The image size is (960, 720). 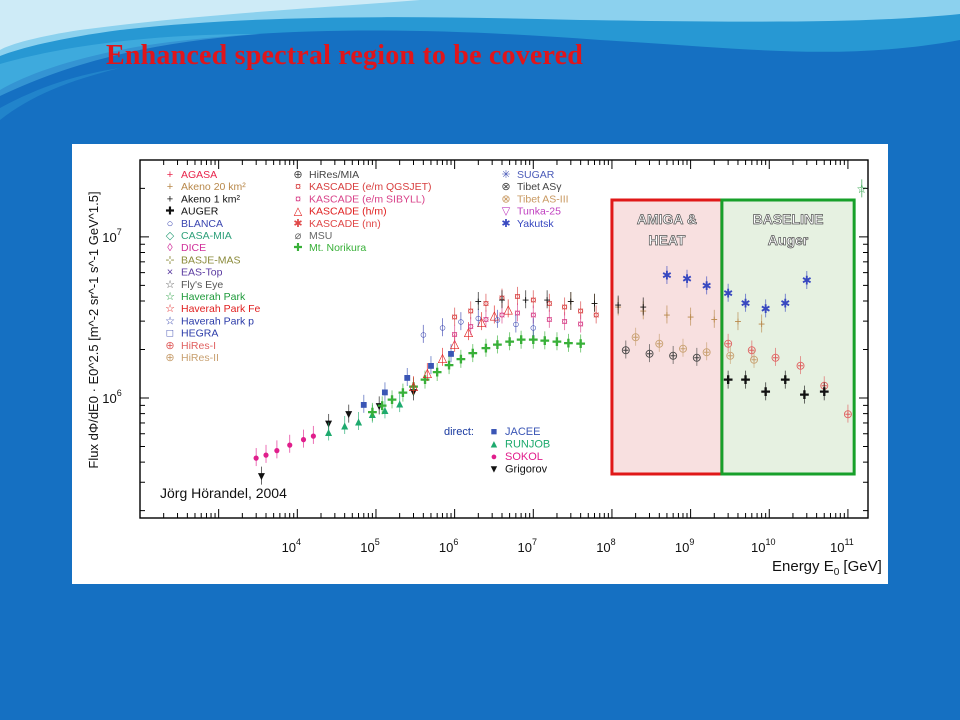 What do you see at coordinates (539, 212) in the screenshot?
I see `legend-label-tunka-25: Tunka-25` at bounding box center [539, 212].